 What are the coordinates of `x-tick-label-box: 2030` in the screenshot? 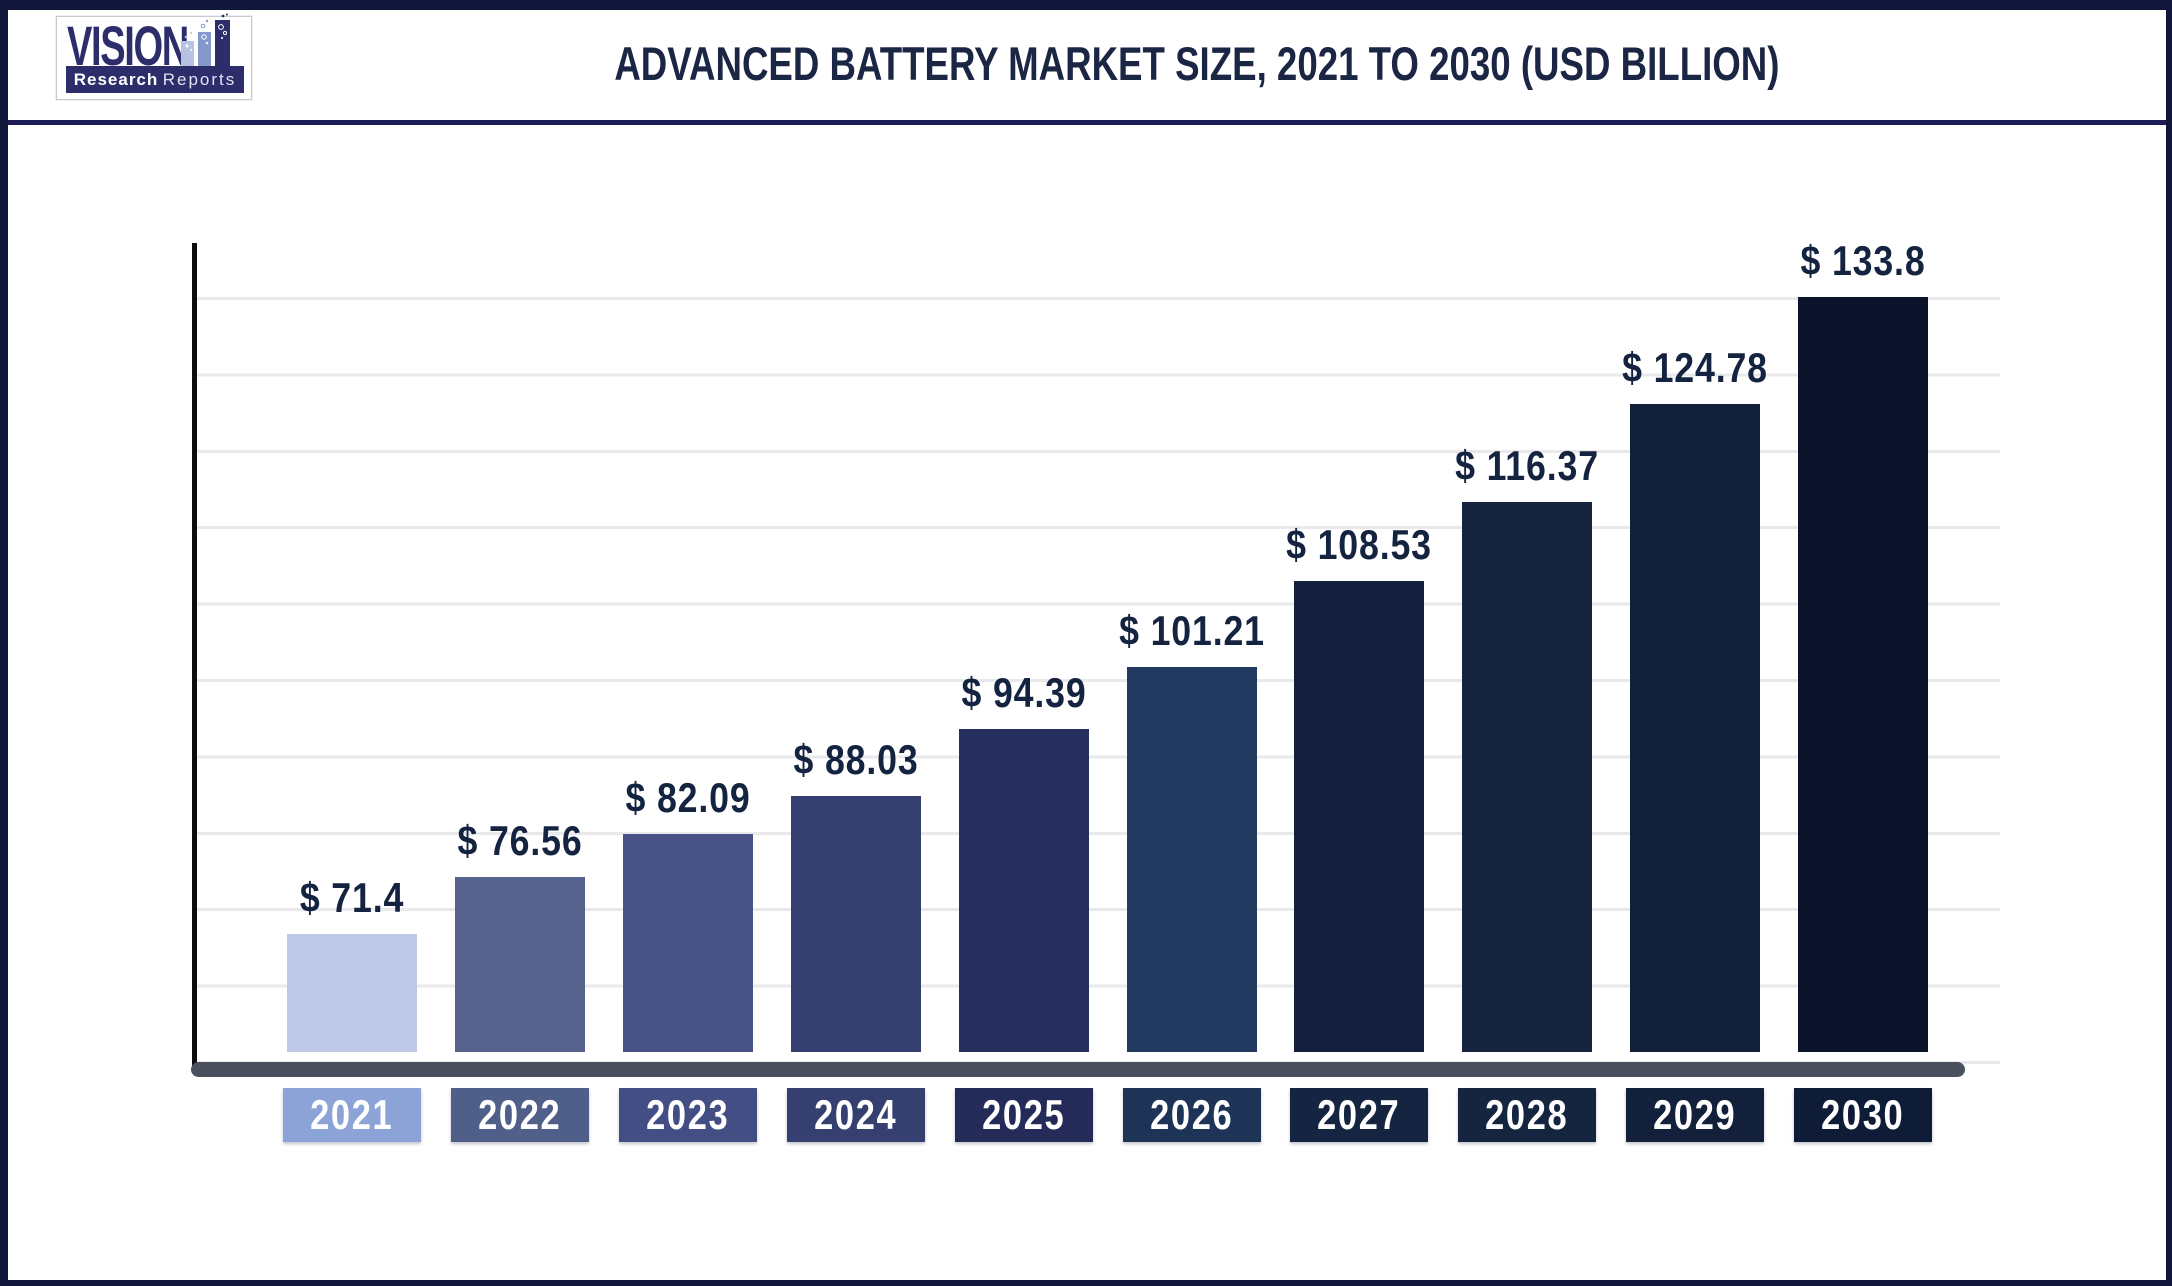 It's located at (1863, 1115).